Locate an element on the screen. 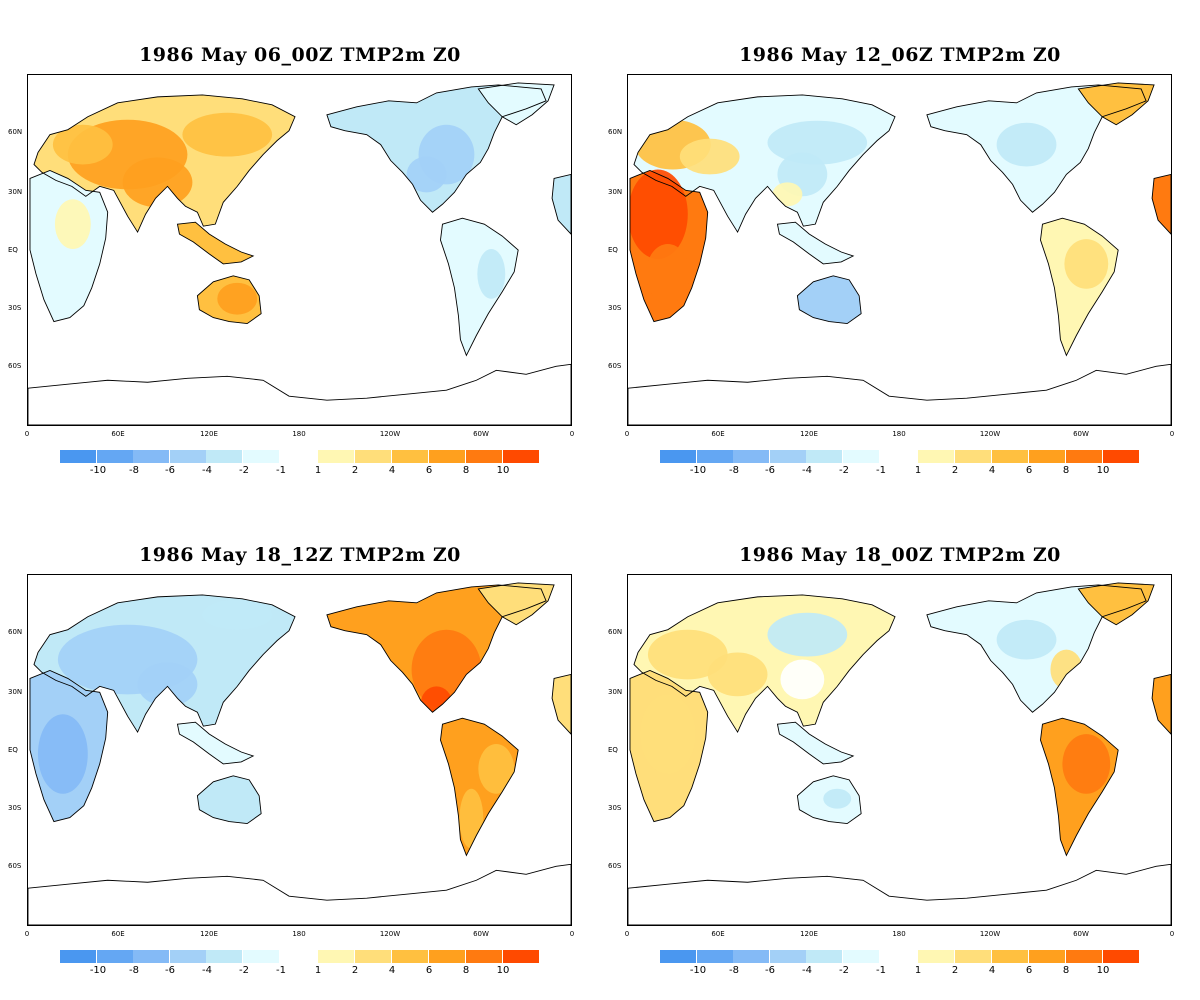  colorbar-positive is located at coordinates (429, 456).